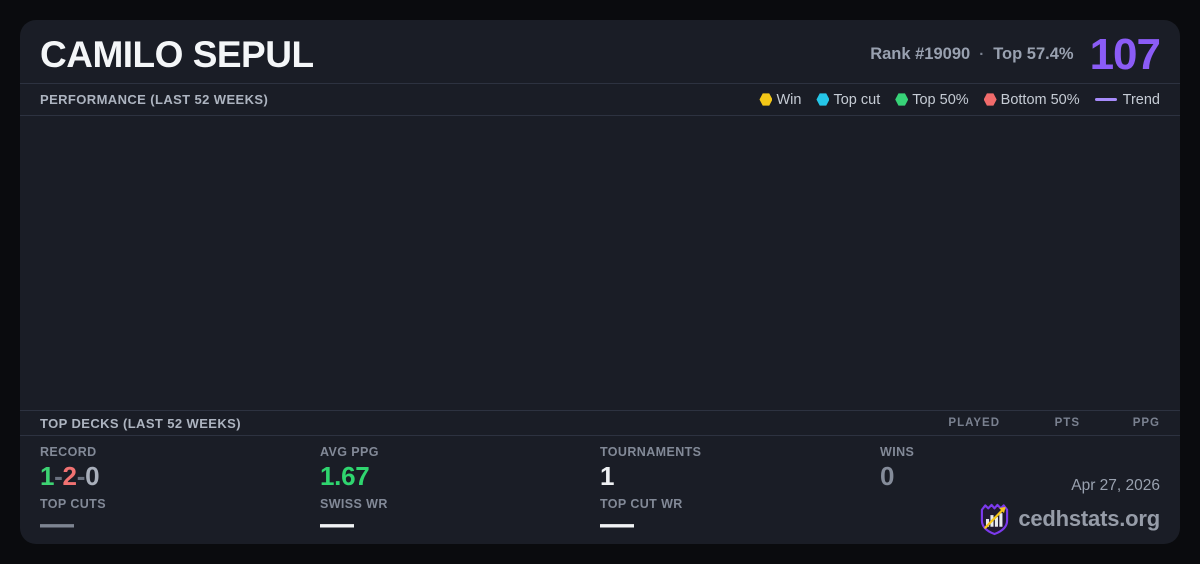 The image size is (1200, 564). Describe the element at coordinates (1033, 54) in the screenshot. I see `top-percent-text: Top 57.4%` at that location.